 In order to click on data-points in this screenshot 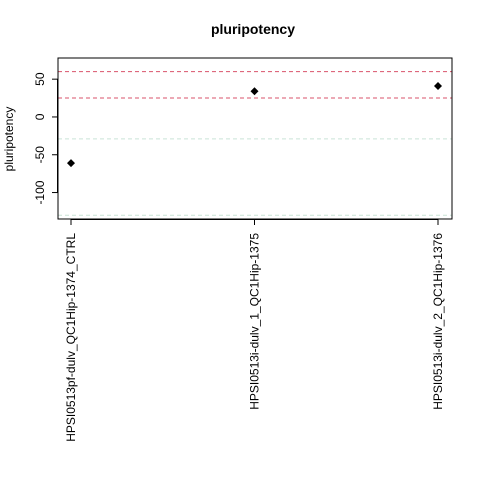, I will do `click(254, 124)`.